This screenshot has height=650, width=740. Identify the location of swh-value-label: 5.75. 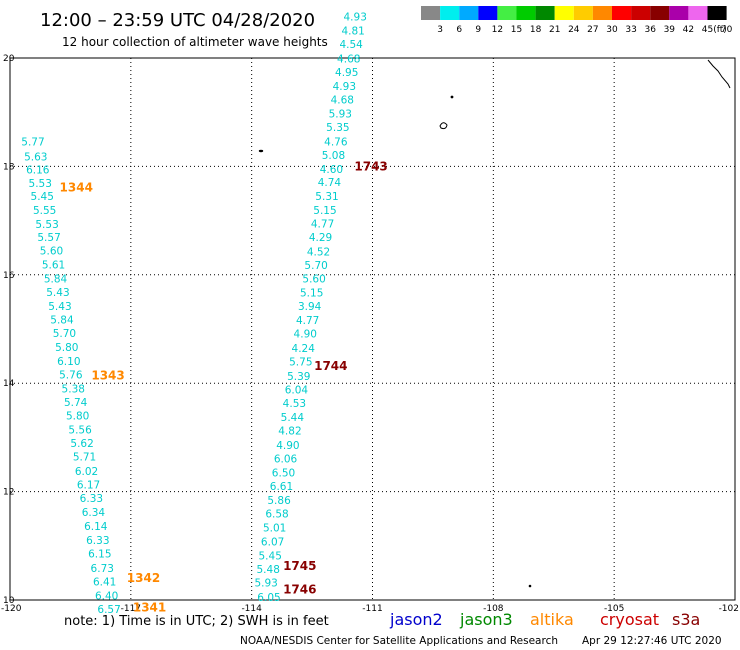
(300, 362).